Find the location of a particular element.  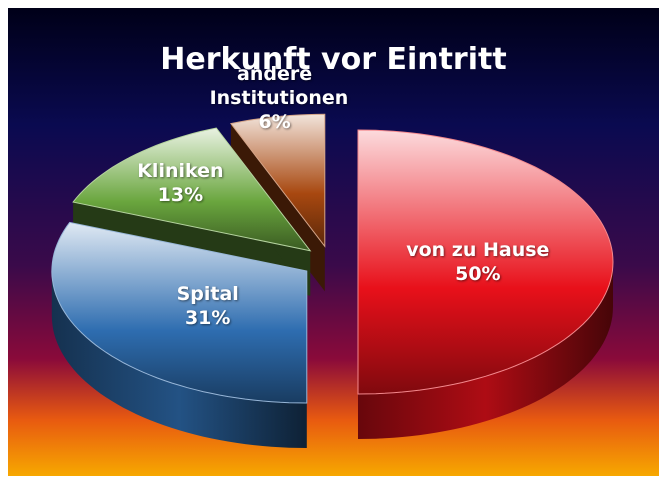

data-label: Spital 31% is located at coordinates (208, 306).